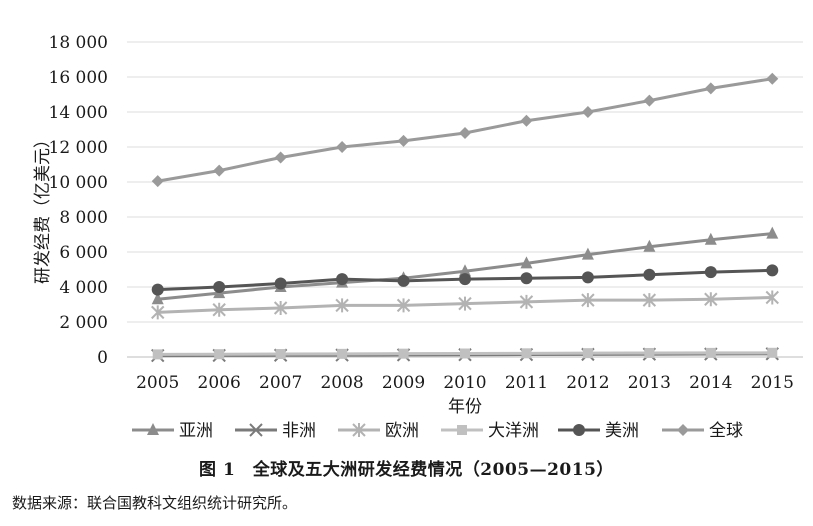 This screenshot has height=526, width=813. Describe the element at coordinates (172, 431) in the screenshot. I see `legend-item: 亚洲` at that location.